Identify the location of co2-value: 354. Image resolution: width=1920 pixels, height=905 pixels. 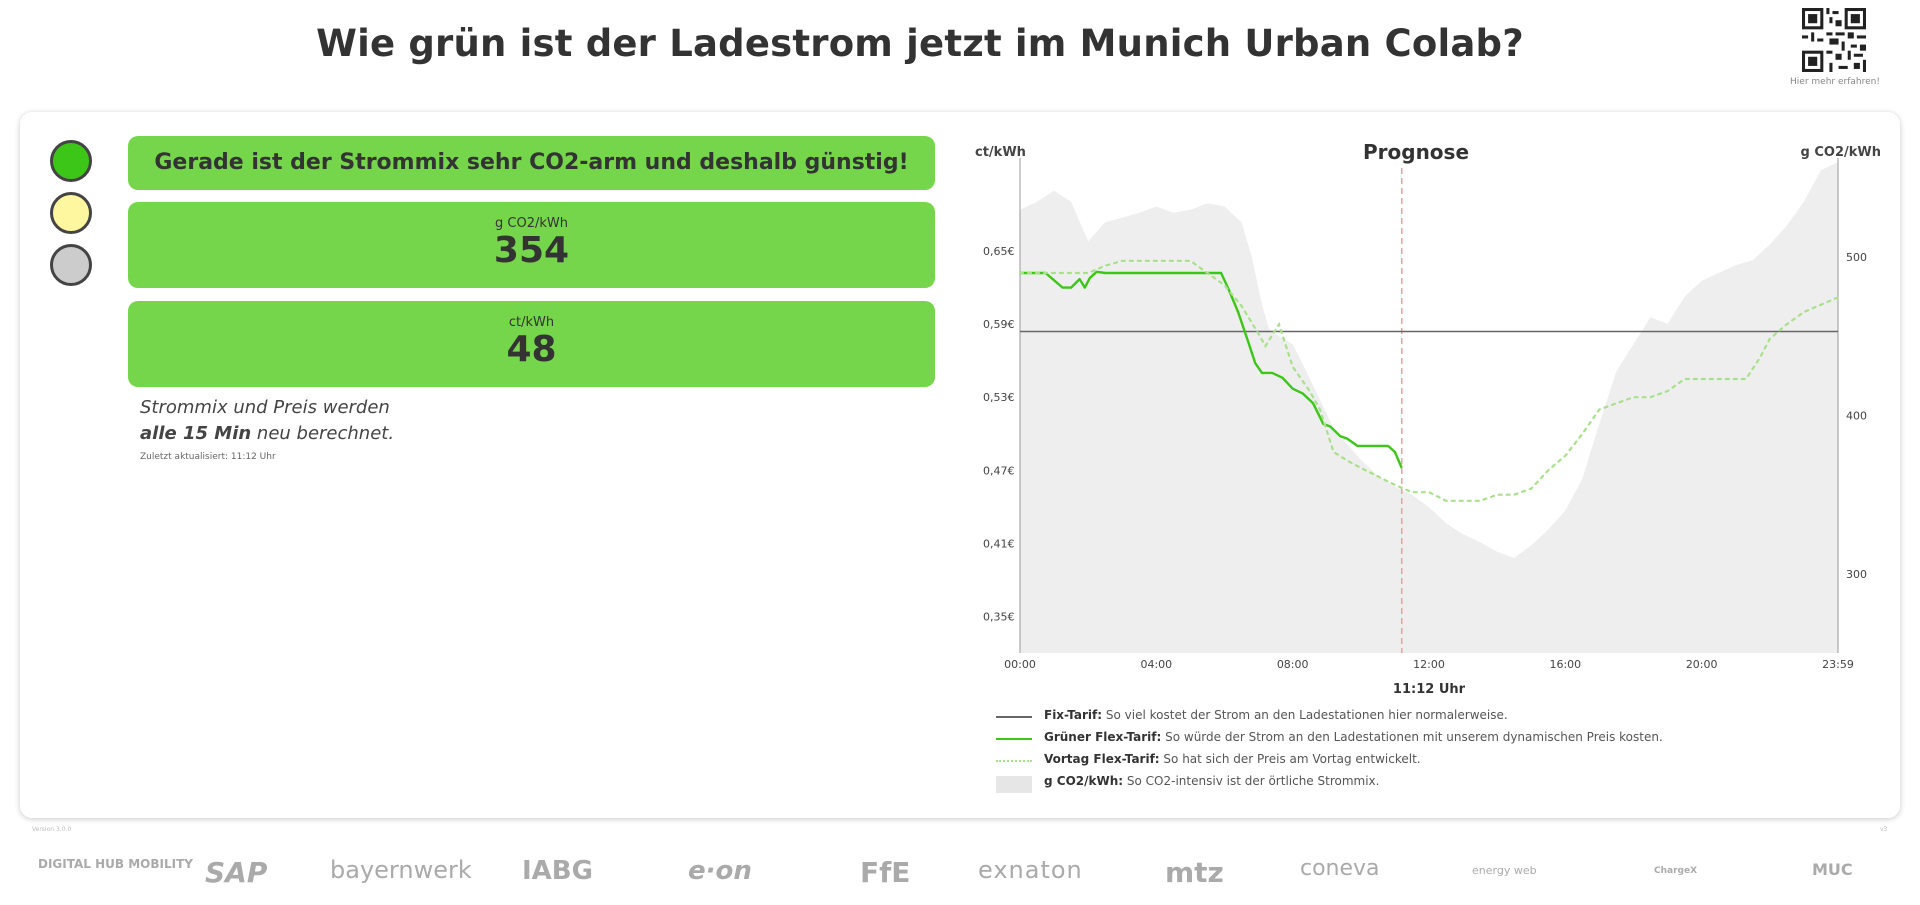
(531, 250).